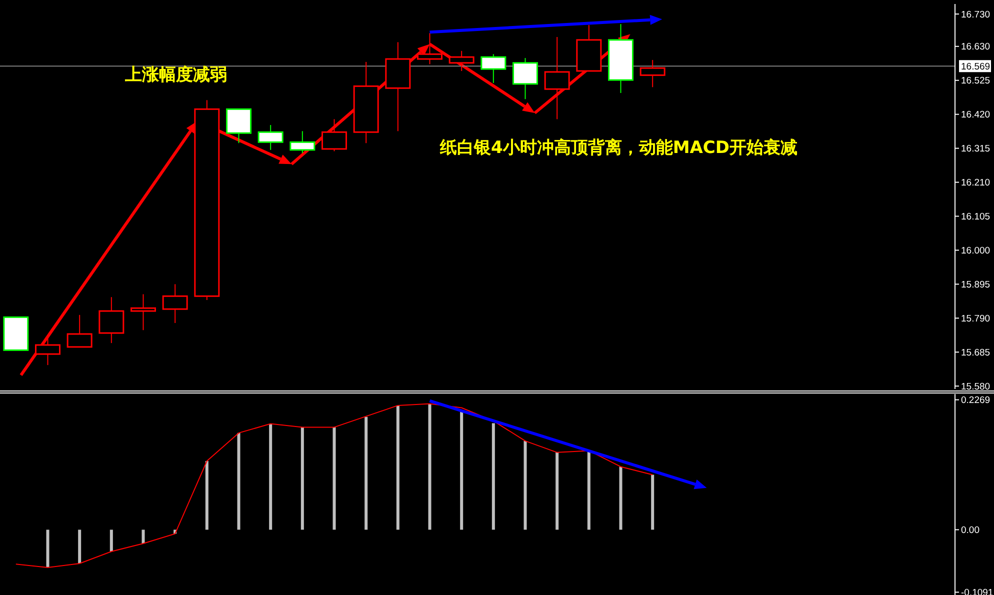 The height and width of the screenshot is (595, 994). What do you see at coordinates (975, 66) in the screenshot?
I see `ref-line-label: 16.569` at bounding box center [975, 66].